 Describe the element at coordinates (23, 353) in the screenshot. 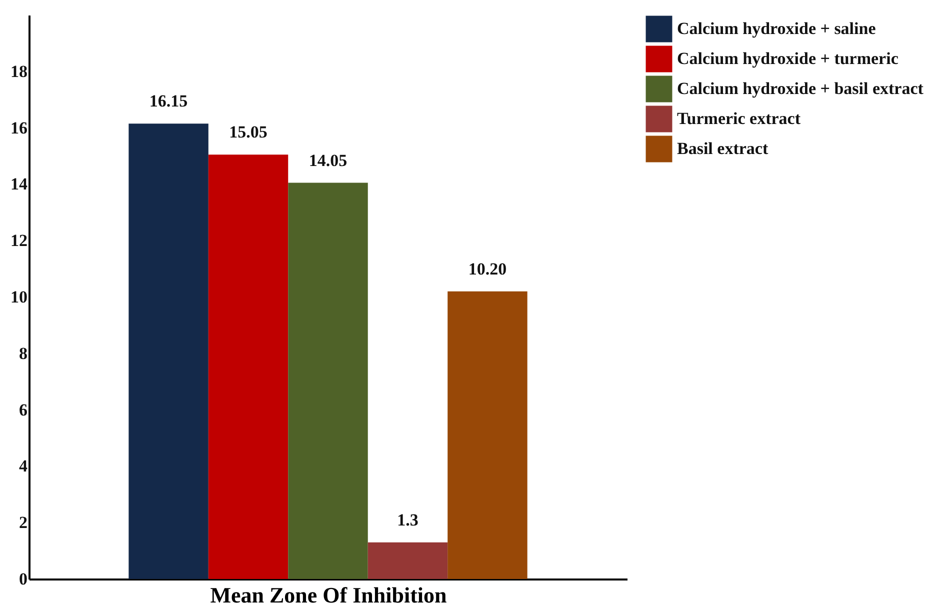

I see `y-tick-label: 8` at that location.